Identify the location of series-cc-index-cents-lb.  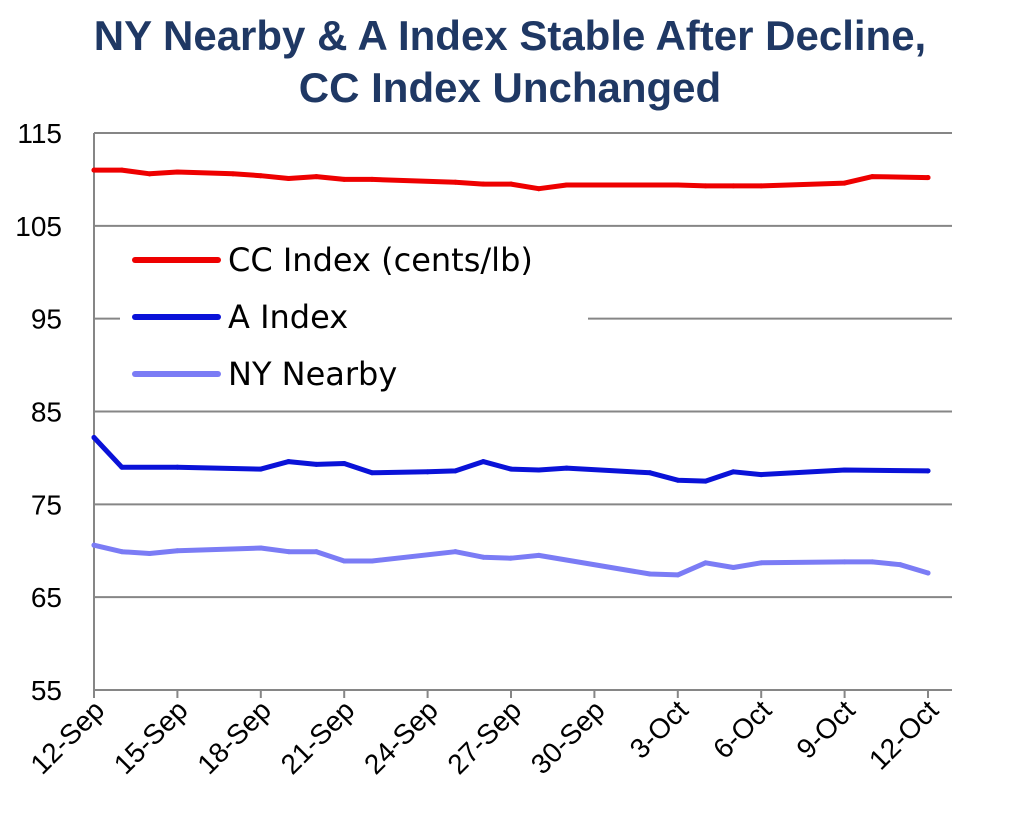
(511, 179).